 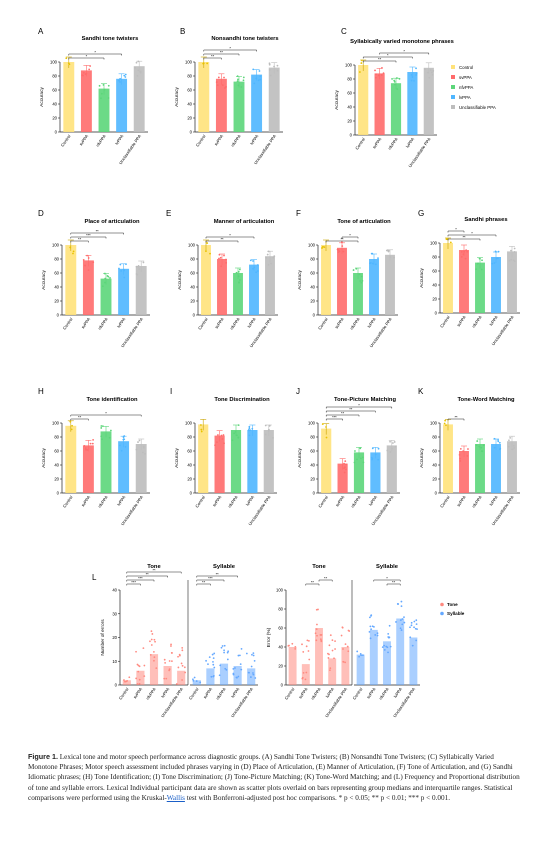 What do you see at coordinates (380, 58) in the screenshot?
I see `significance-stars: **` at bounding box center [380, 58].